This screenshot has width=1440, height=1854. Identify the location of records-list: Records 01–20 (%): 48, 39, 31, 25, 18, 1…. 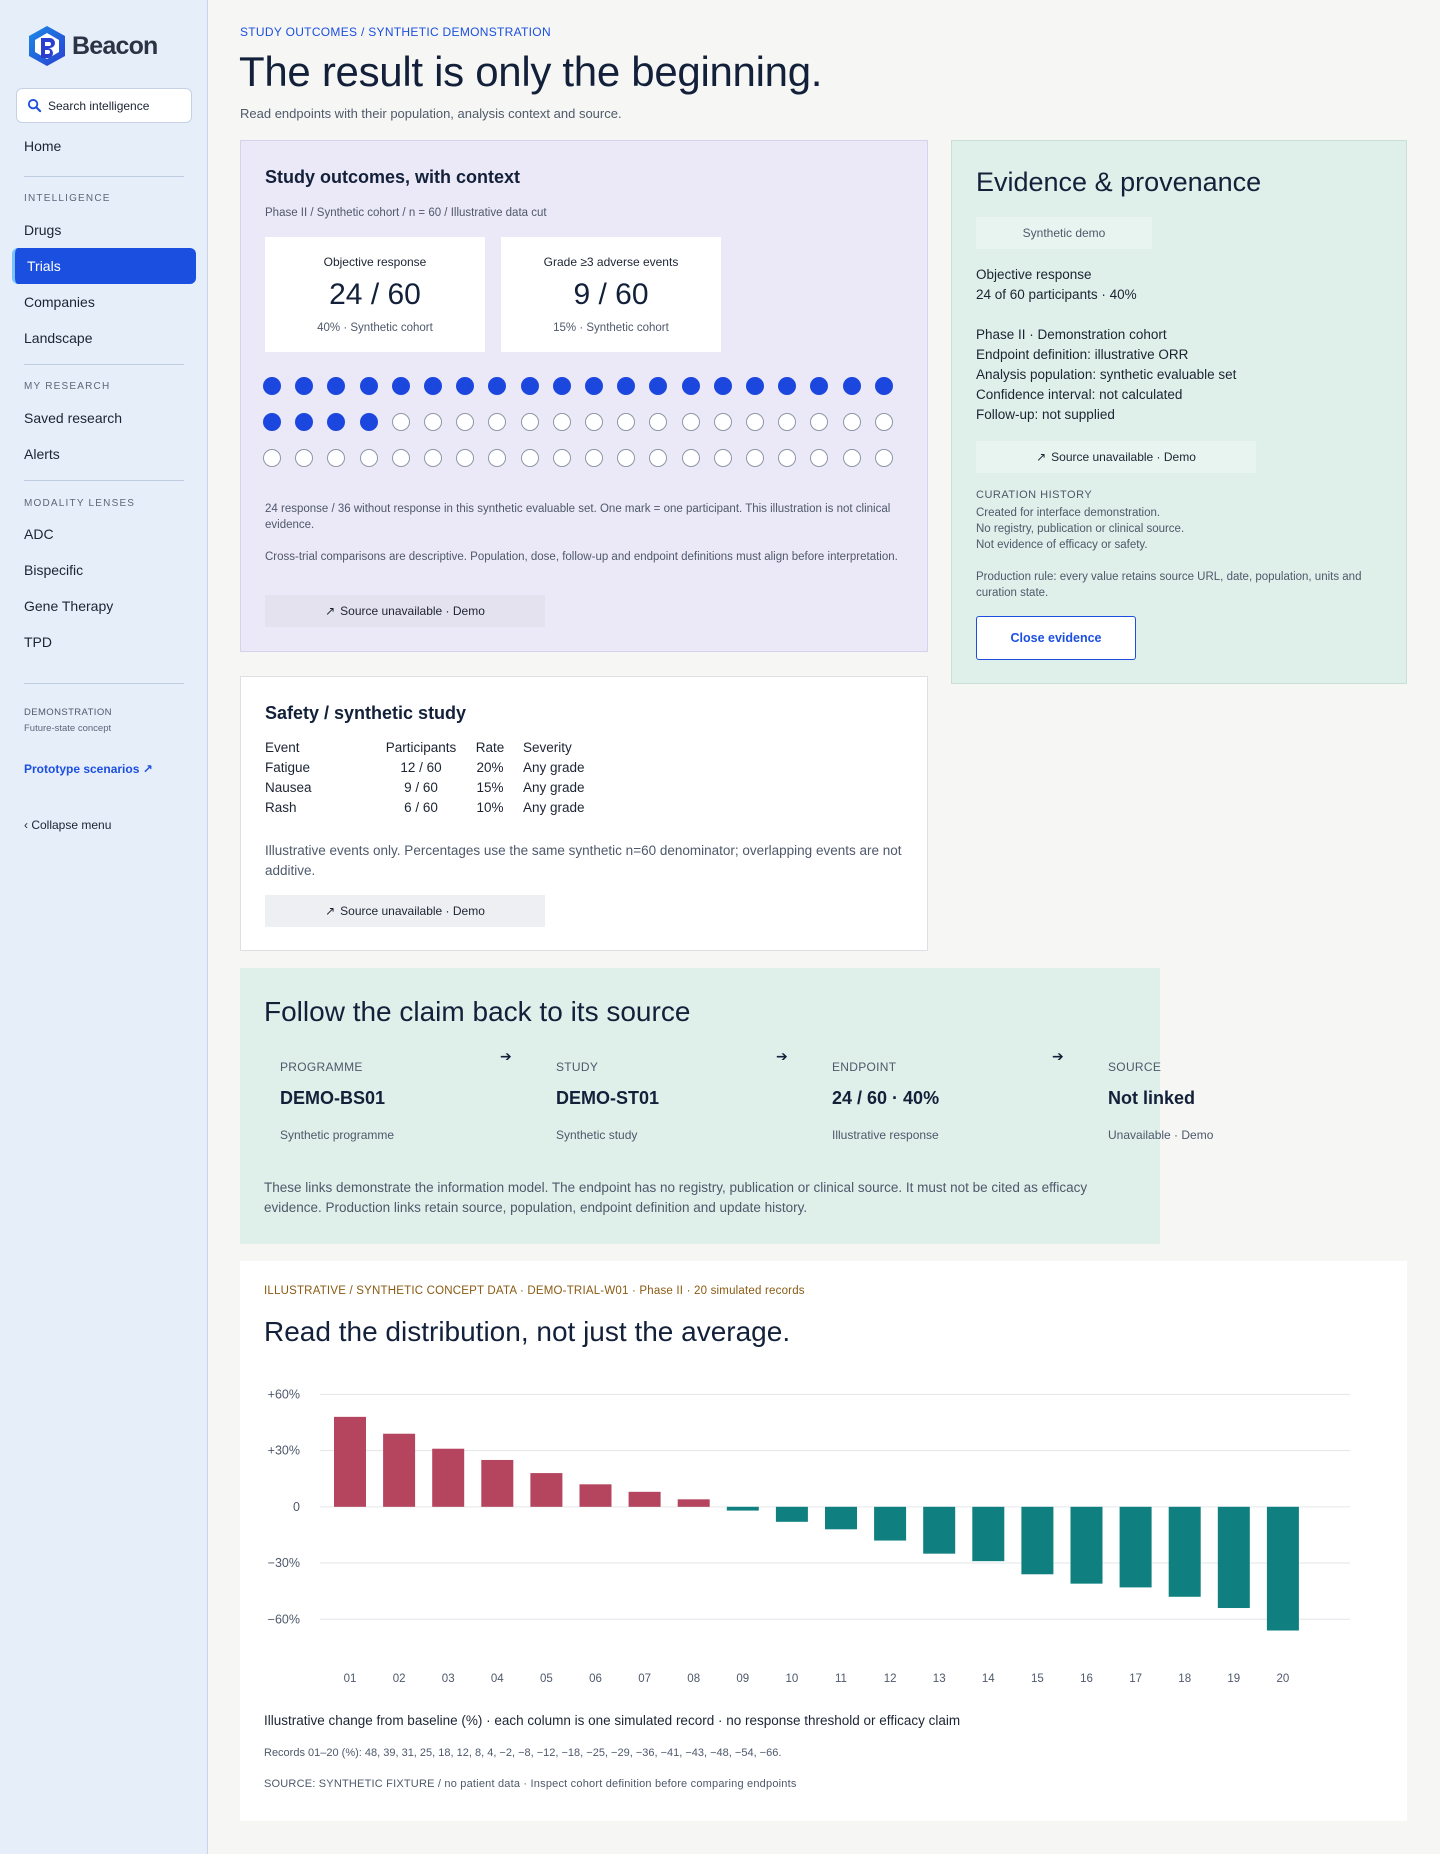
(523, 1753).